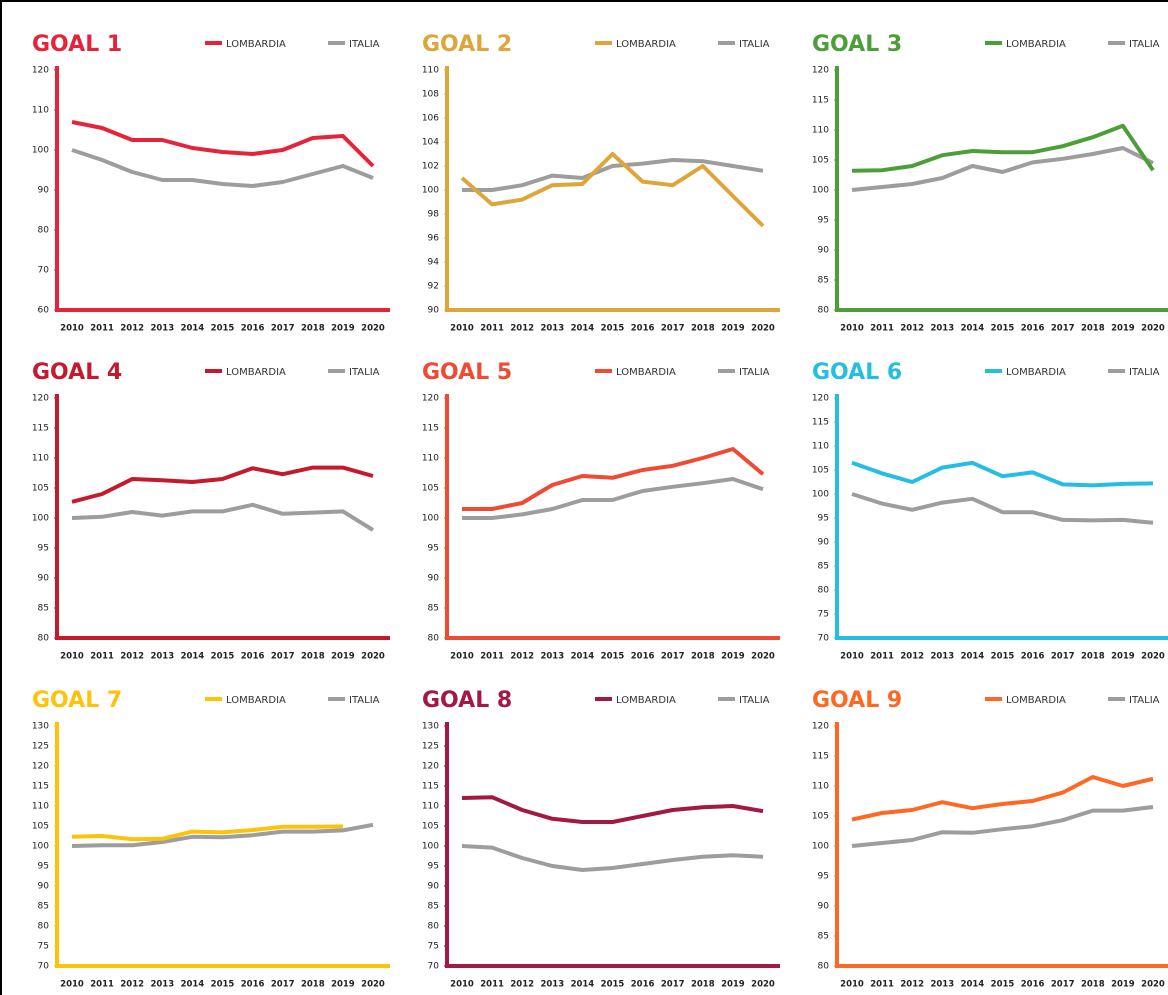  Describe the element at coordinates (430, 167) in the screenshot. I see `y-tick-label: 102` at that location.